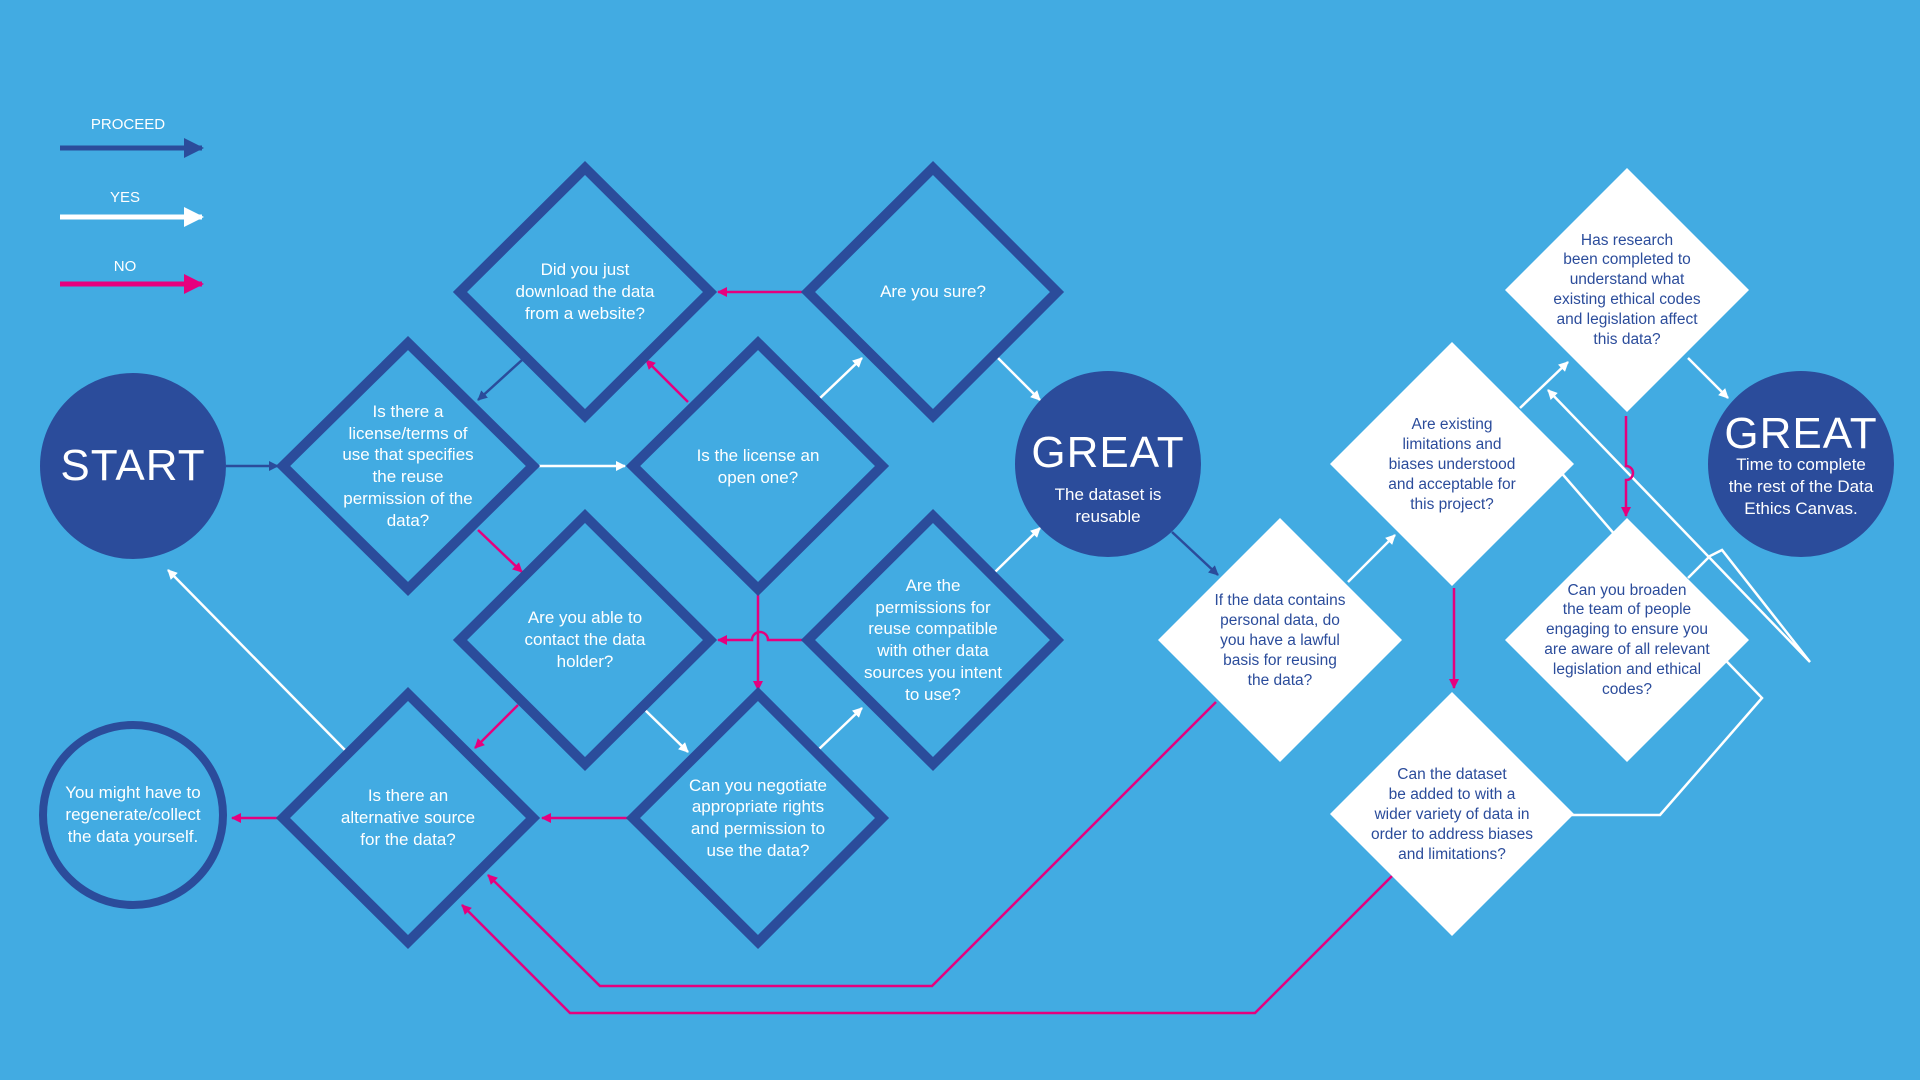 Image resolution: width=1920 pixels, height=1080 pixels. Describe the element at coordinates (256, 660) in the screenshot. I see `arrow-alternative-to-start` at that location.